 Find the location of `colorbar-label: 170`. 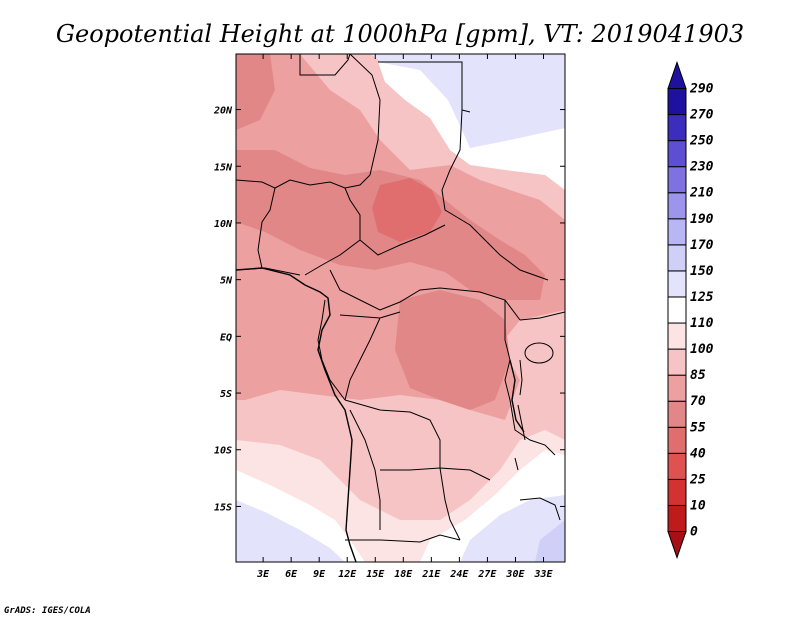

colorbar-label: 170 is located at coordinates (702, 245).